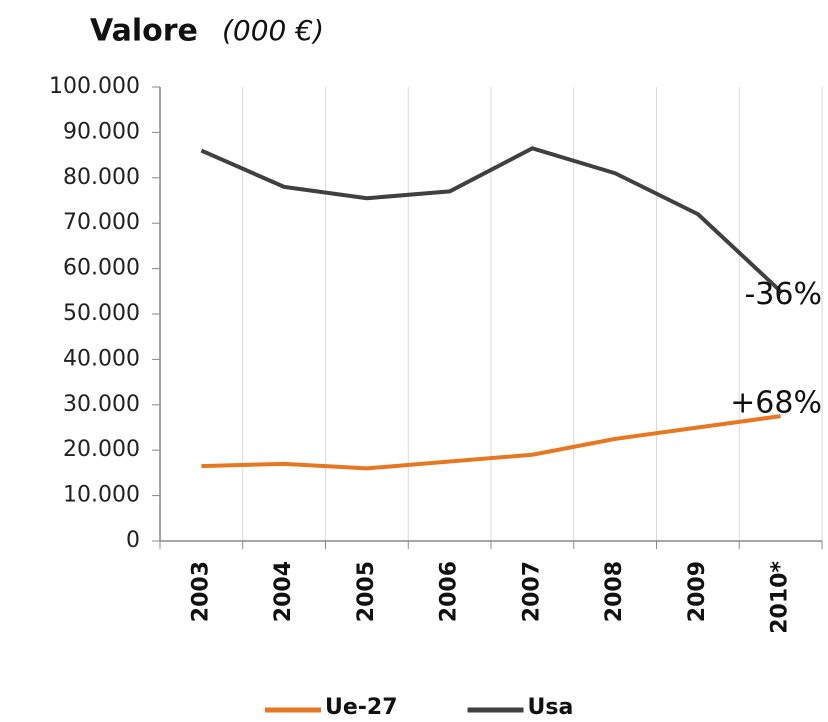  Describe the element at coordinates (283, 591) in the screenshot. I see `x-tick-label: 2004` at that location.